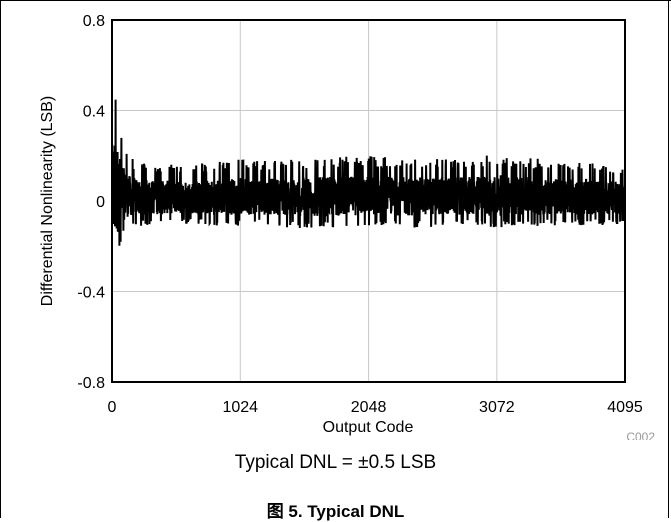 The height and width of the screenshot is (522, 671). I want to click on x-tick-label: 3072, so click(497, 407).